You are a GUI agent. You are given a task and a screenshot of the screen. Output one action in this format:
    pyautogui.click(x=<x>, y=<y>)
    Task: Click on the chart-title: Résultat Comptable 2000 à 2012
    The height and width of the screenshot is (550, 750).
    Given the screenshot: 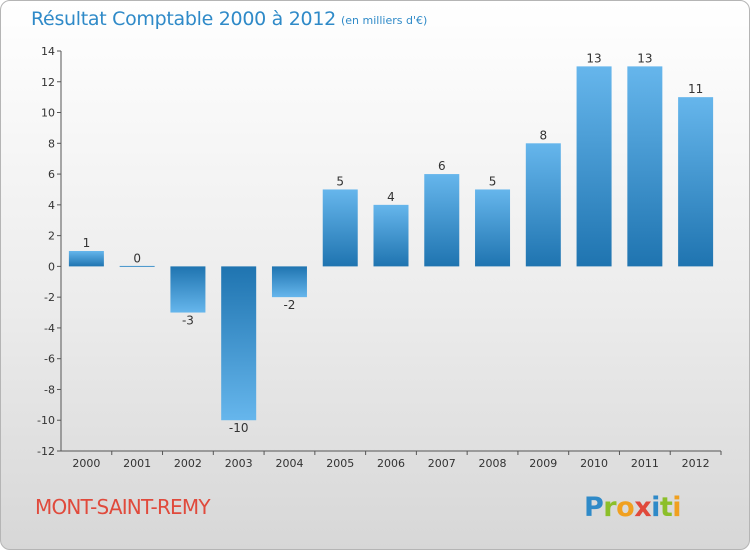 What is the action you would take?
    pyautogui.click(x=183, y=19)
    